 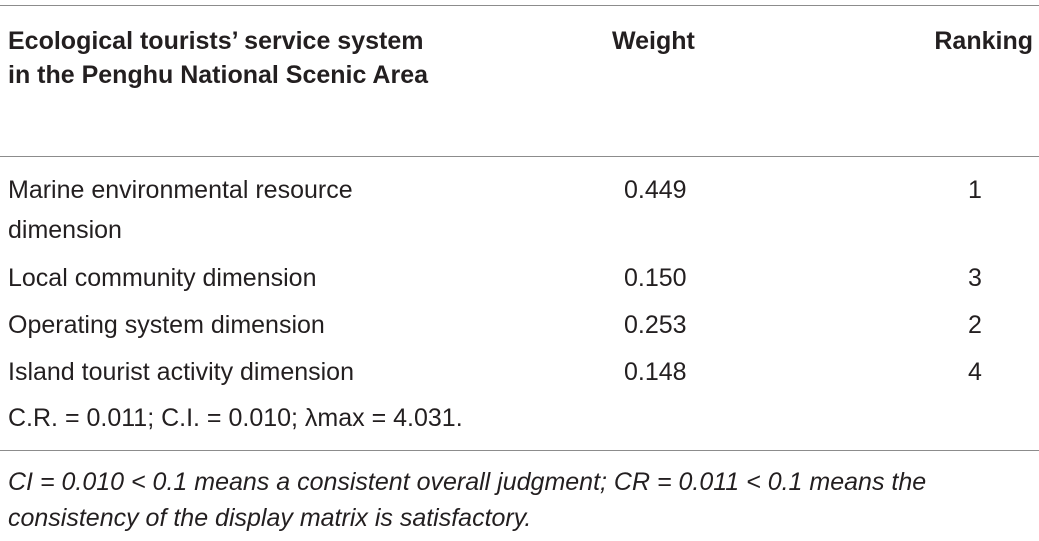 What do you see at coordinates (653, 41) in the screenshot?
I see `header-weight: Weight` at bounding box center [653, 41].